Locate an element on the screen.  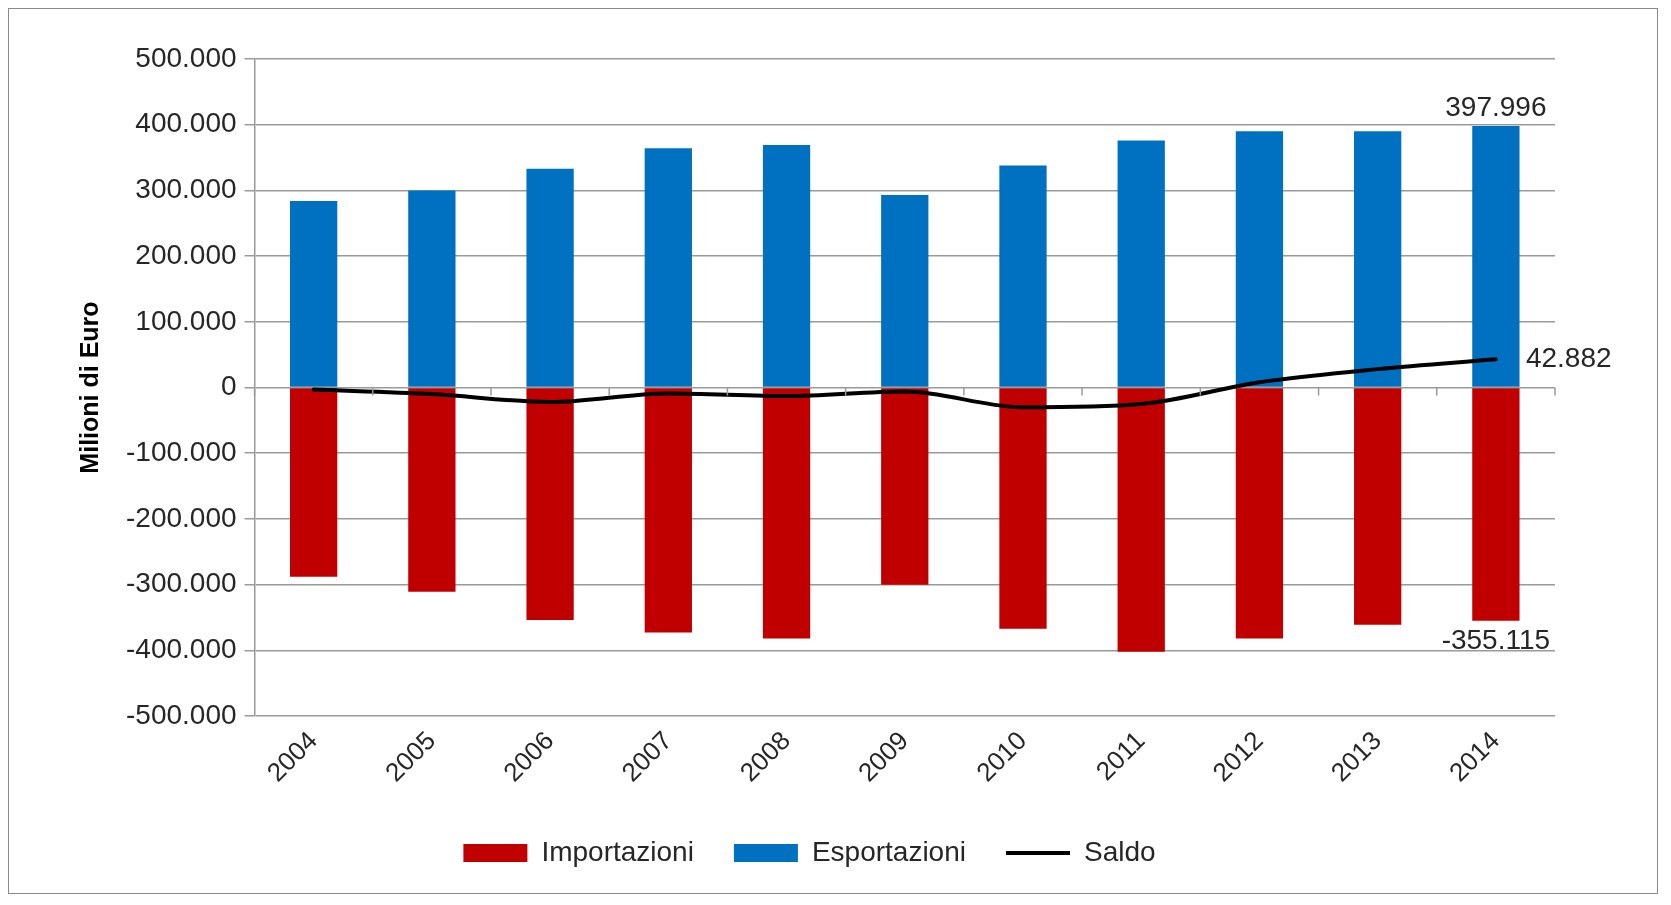
legend-label: Importazioni is located at coordinates (617, 851).